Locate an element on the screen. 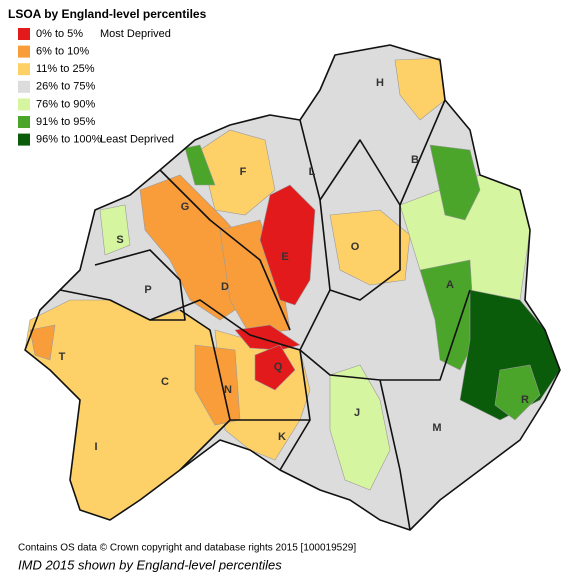 The width and height of the screenshot is (588, 578). region-label: B is located at coordinates (415, 160).